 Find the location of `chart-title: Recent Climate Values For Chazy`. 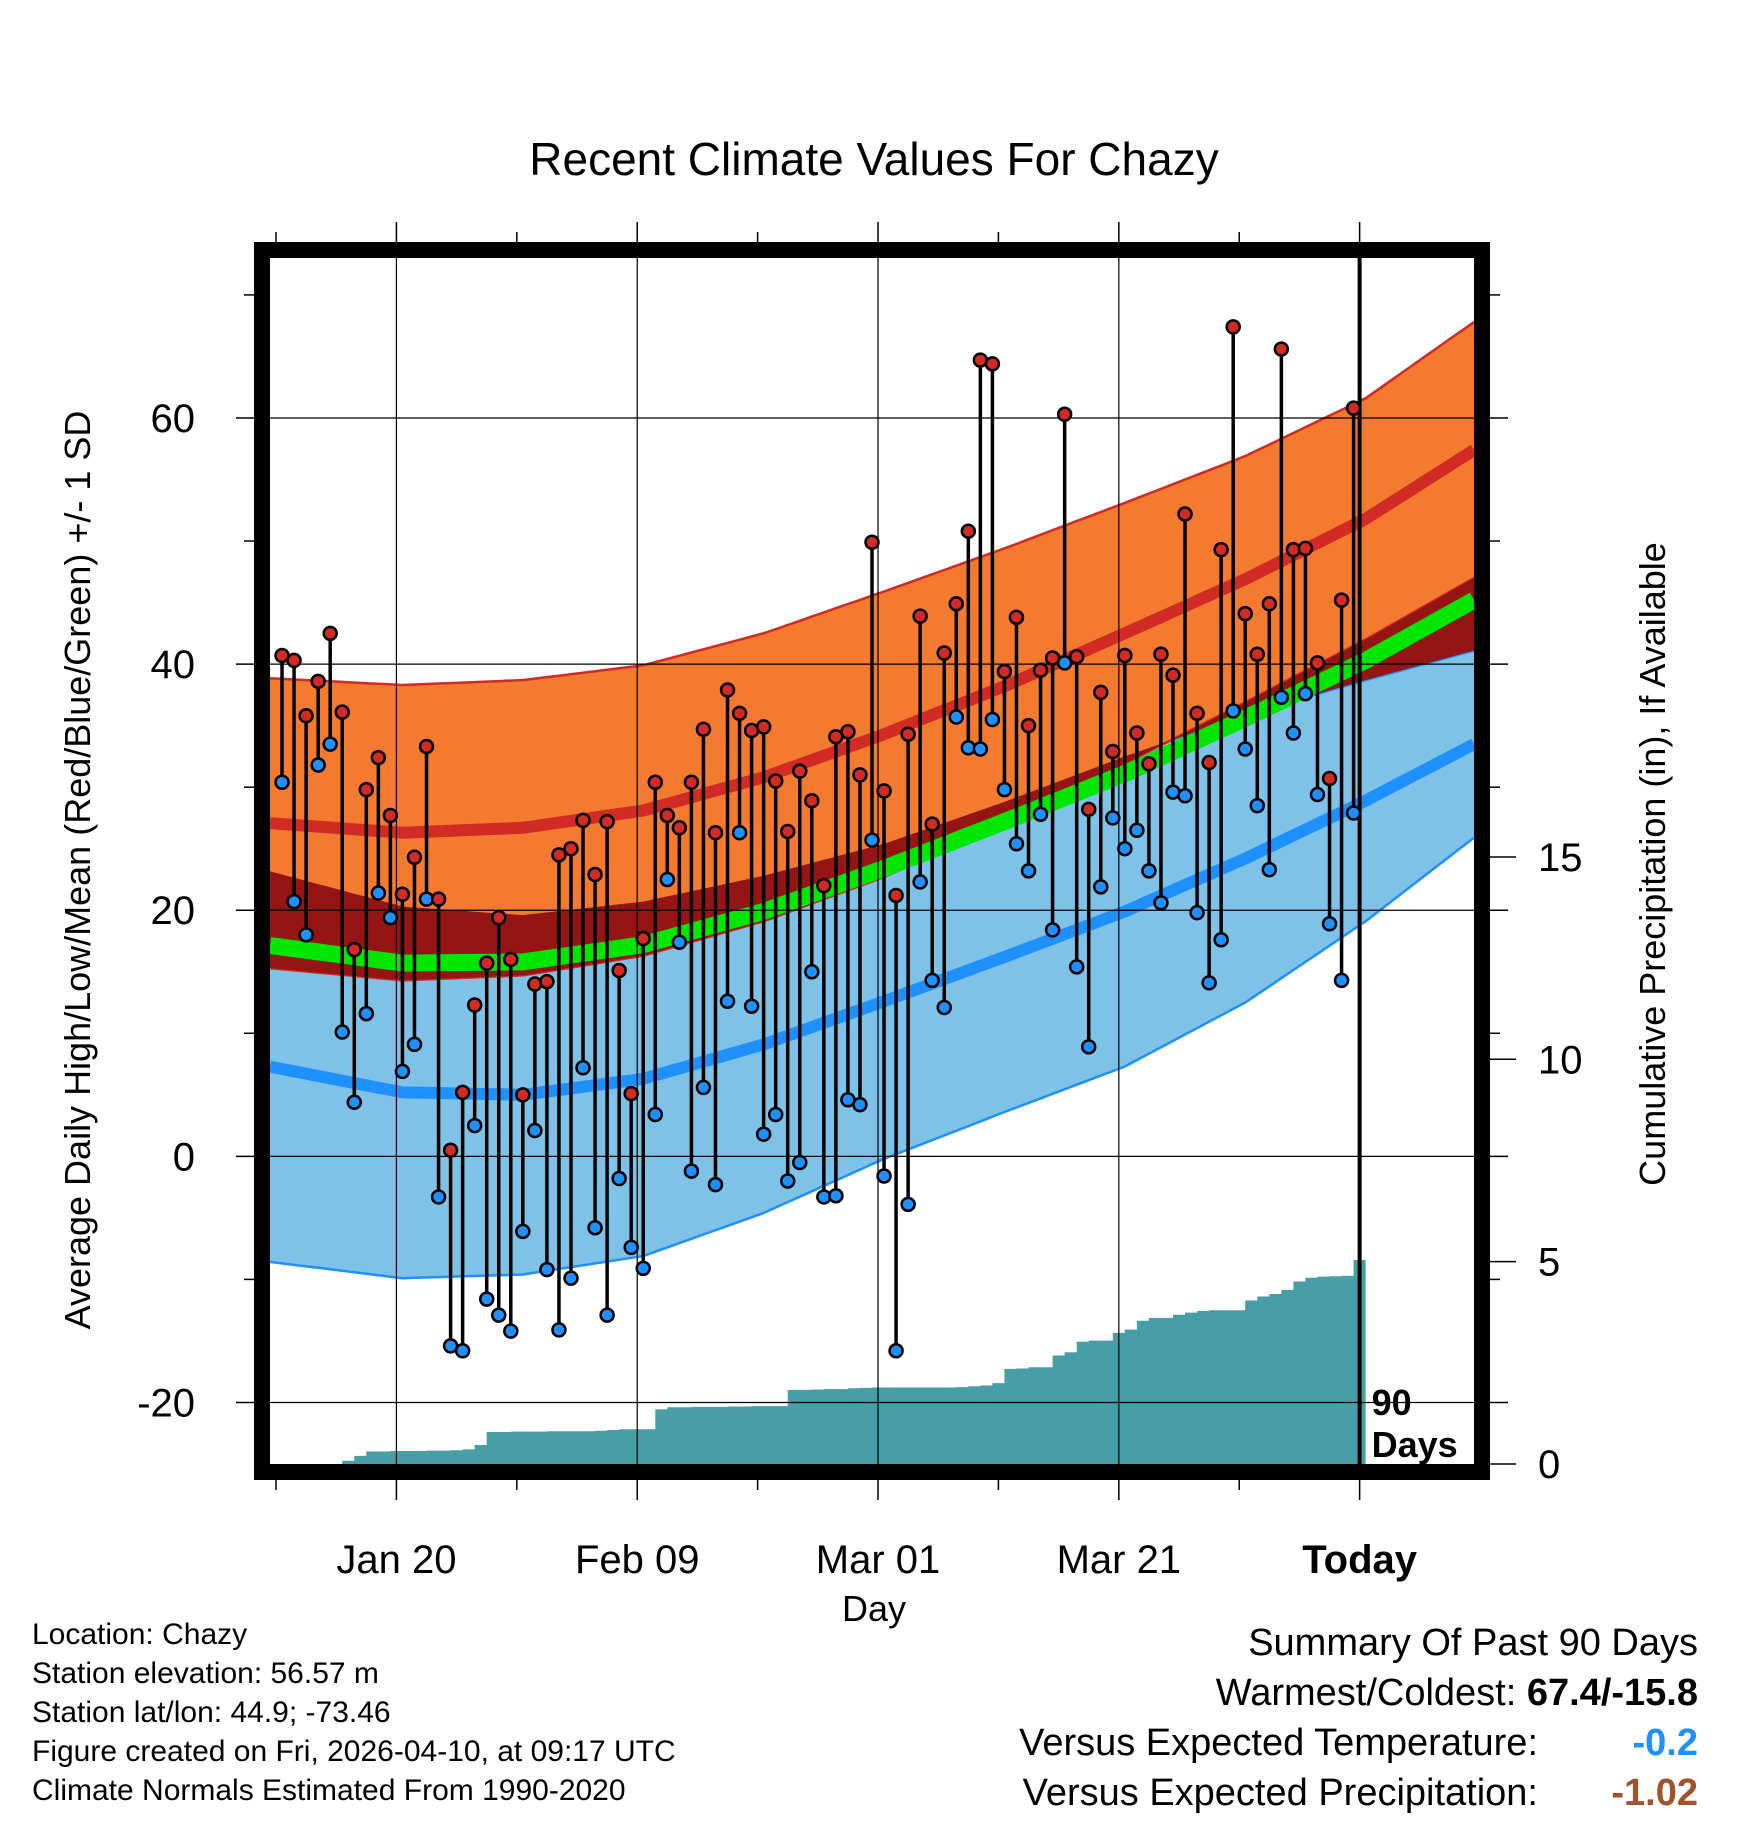

chart-title: Recent Climate Values For Chazy is located at coordinates (873, 159).